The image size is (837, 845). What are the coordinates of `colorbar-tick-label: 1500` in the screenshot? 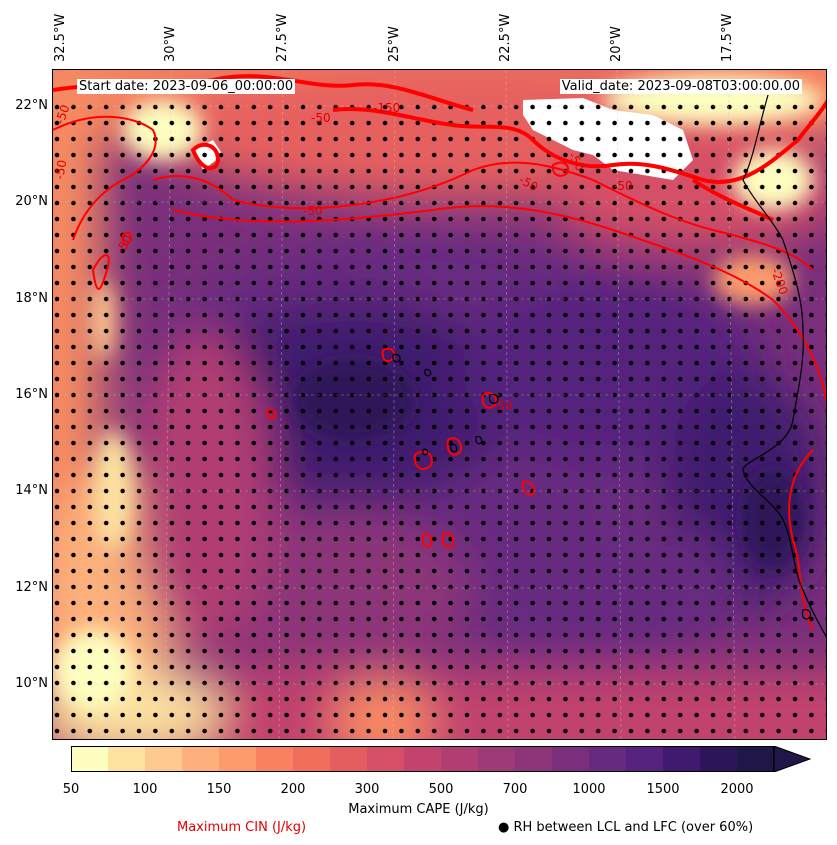 It's located at (663, 789).